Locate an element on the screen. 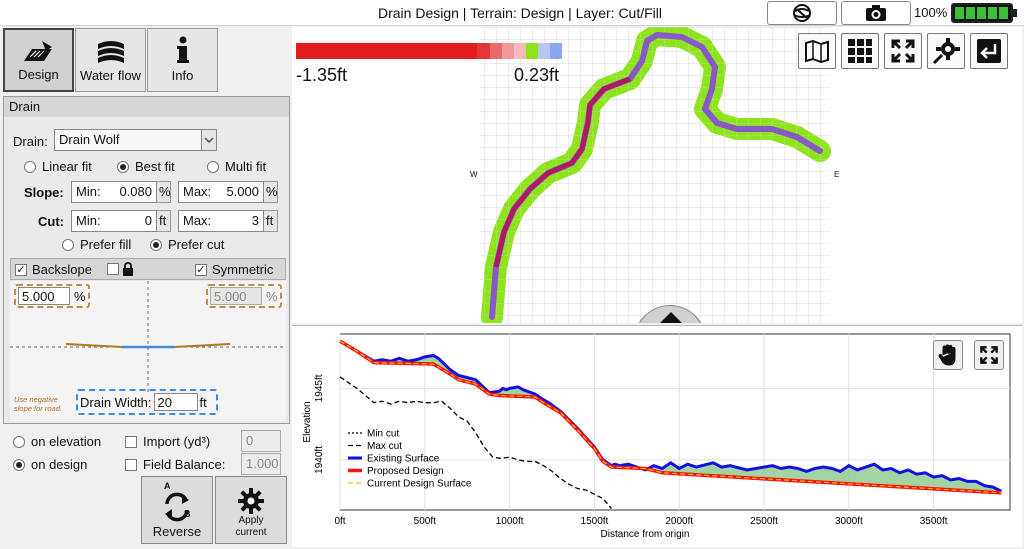 The image size is (1024, 549). cut-min-field: Min: 0 is located at coordinates (114, 221).